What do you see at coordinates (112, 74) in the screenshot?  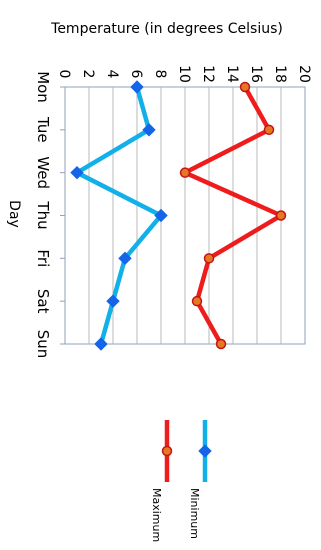 I see `y-tick-label: 4` at bounding box center [112, 74].